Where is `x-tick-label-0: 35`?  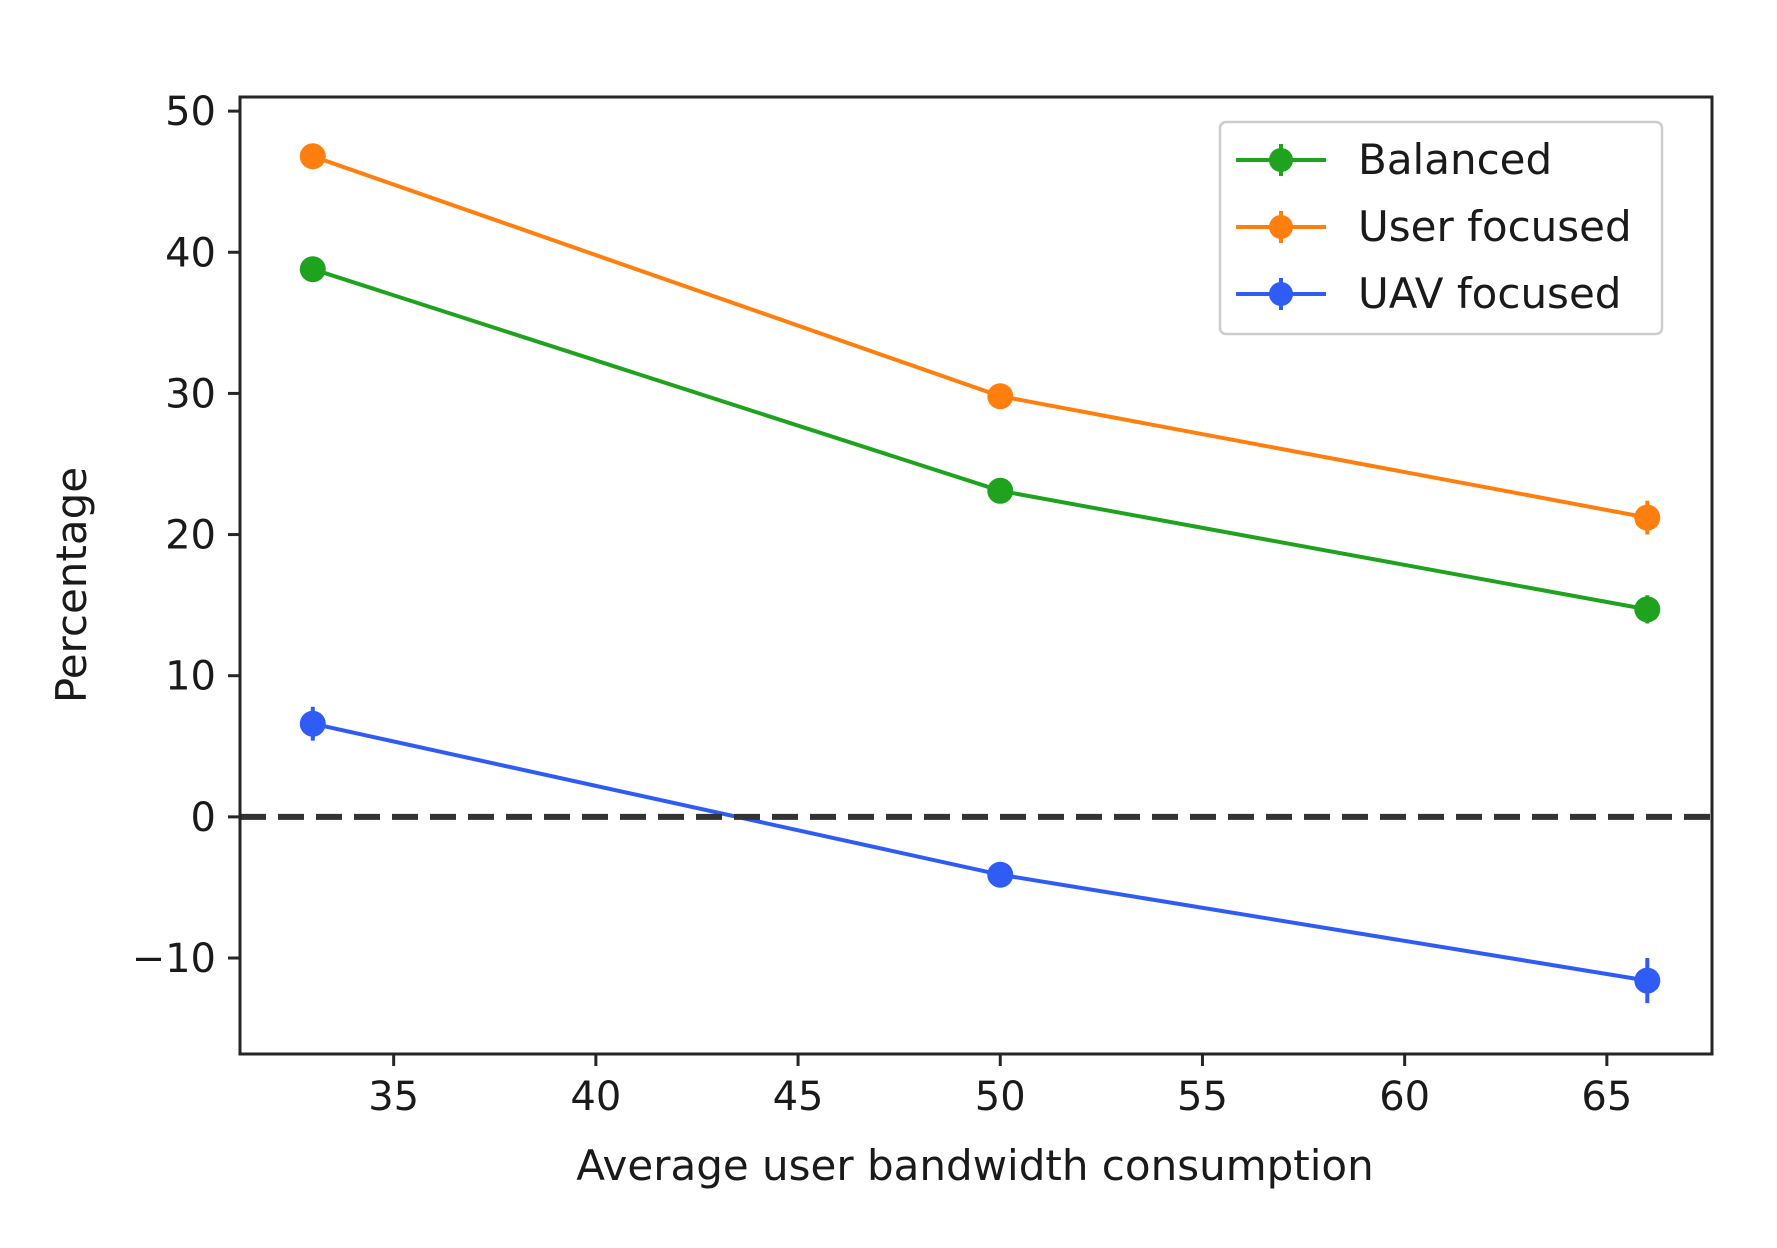
x-tick-label-0: 35 is located at coordinates (393, 1097).